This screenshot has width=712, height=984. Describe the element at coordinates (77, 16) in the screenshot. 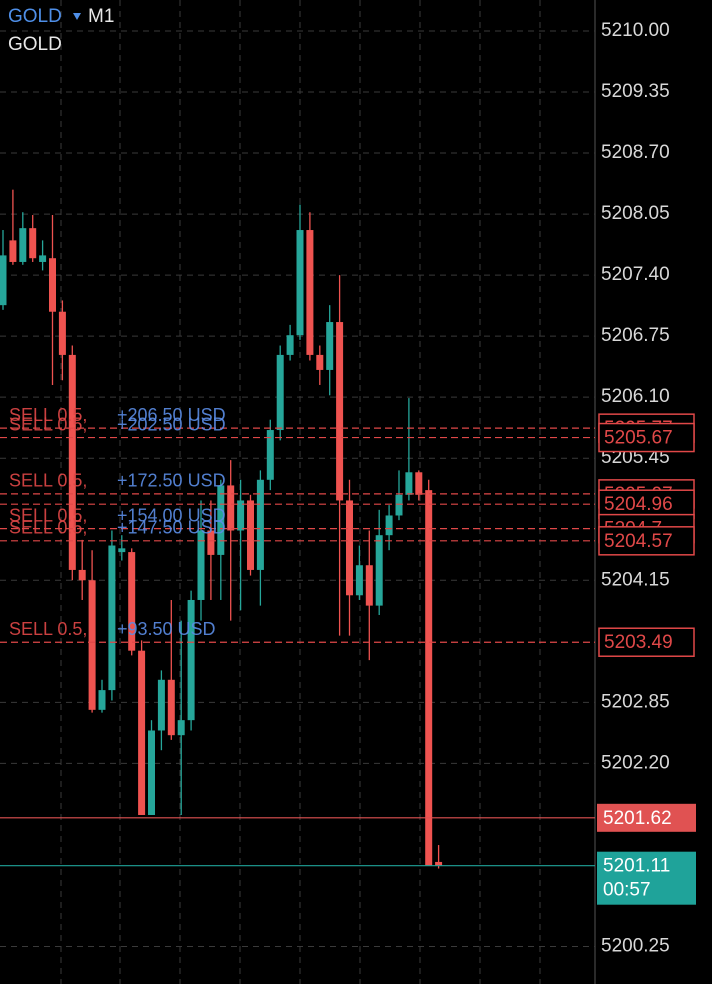

I see `dropdown-icon` at that location.